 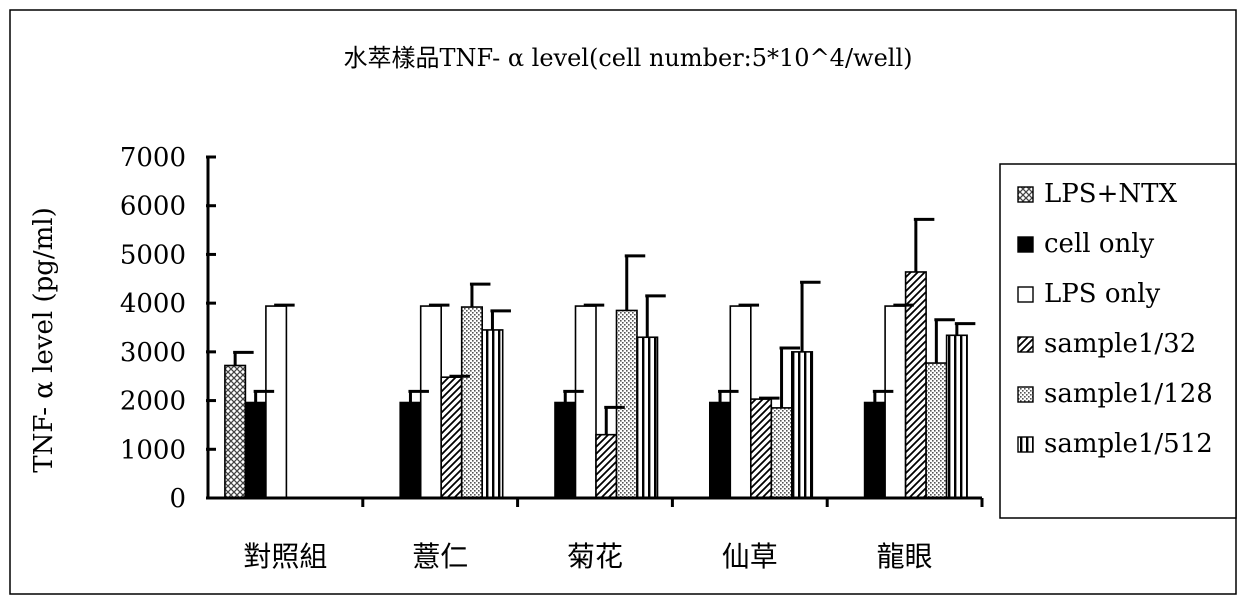 I want to click on y-tick-label: 1000, so click(x=153, y=450).